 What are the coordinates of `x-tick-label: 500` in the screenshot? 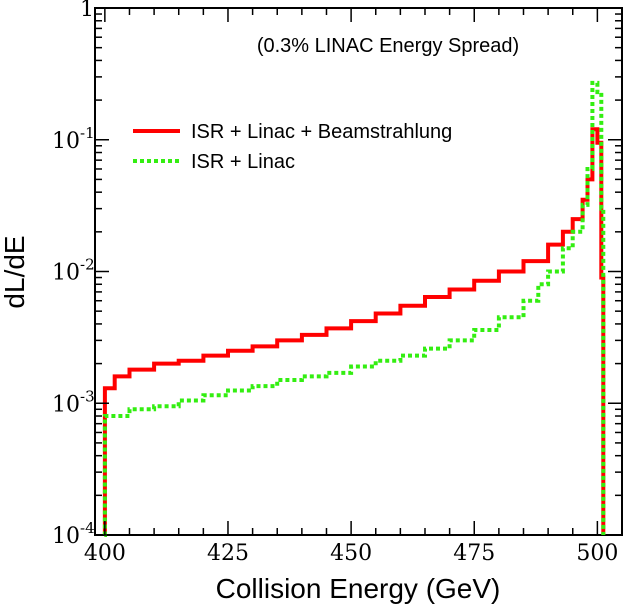 It's located at (597, 553).